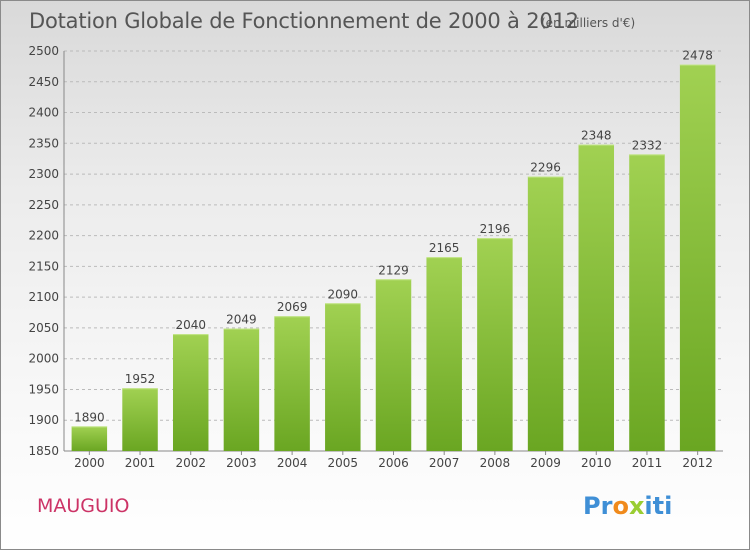 Image resolution: width=750 pixels, height=551 pixels. What do you see at coordinates (241, 320) in the screenshot?
I see `data-label: 2049` at bounding box center [241, 320].